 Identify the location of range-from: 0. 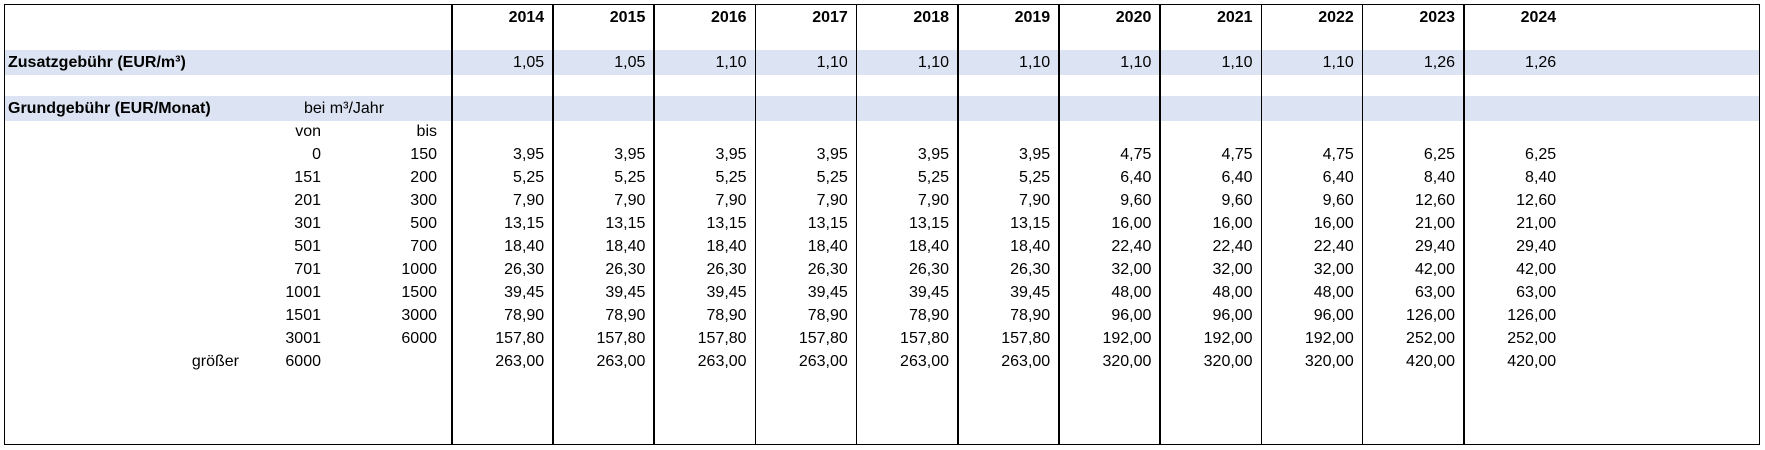
(316, 154).